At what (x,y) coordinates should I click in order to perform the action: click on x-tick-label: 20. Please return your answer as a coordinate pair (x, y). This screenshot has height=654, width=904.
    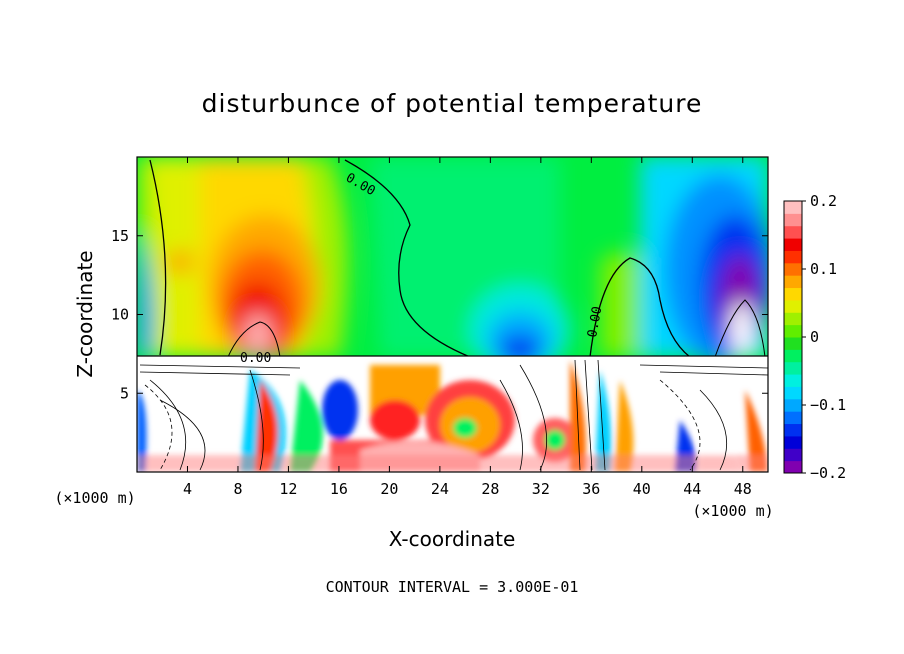
    Looking at the image, I should click on (389, 489).